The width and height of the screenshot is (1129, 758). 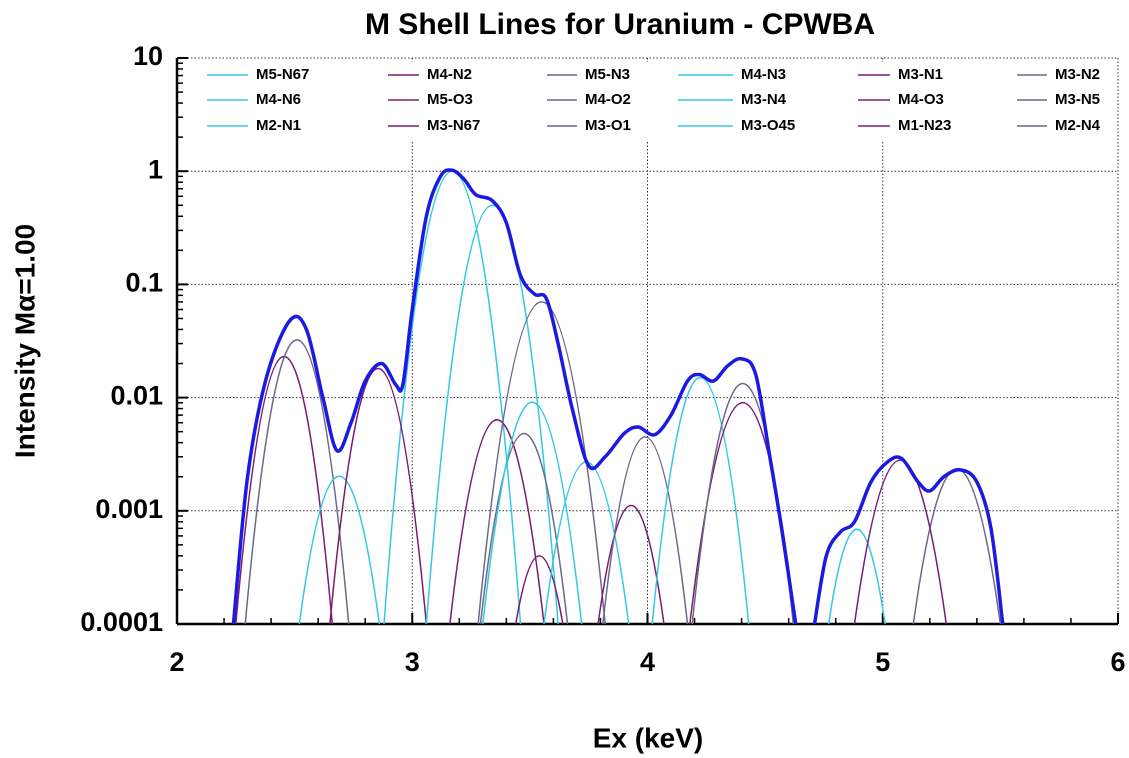 I want to click on y-tick-label: 0.001, so click(x=129, y=509).